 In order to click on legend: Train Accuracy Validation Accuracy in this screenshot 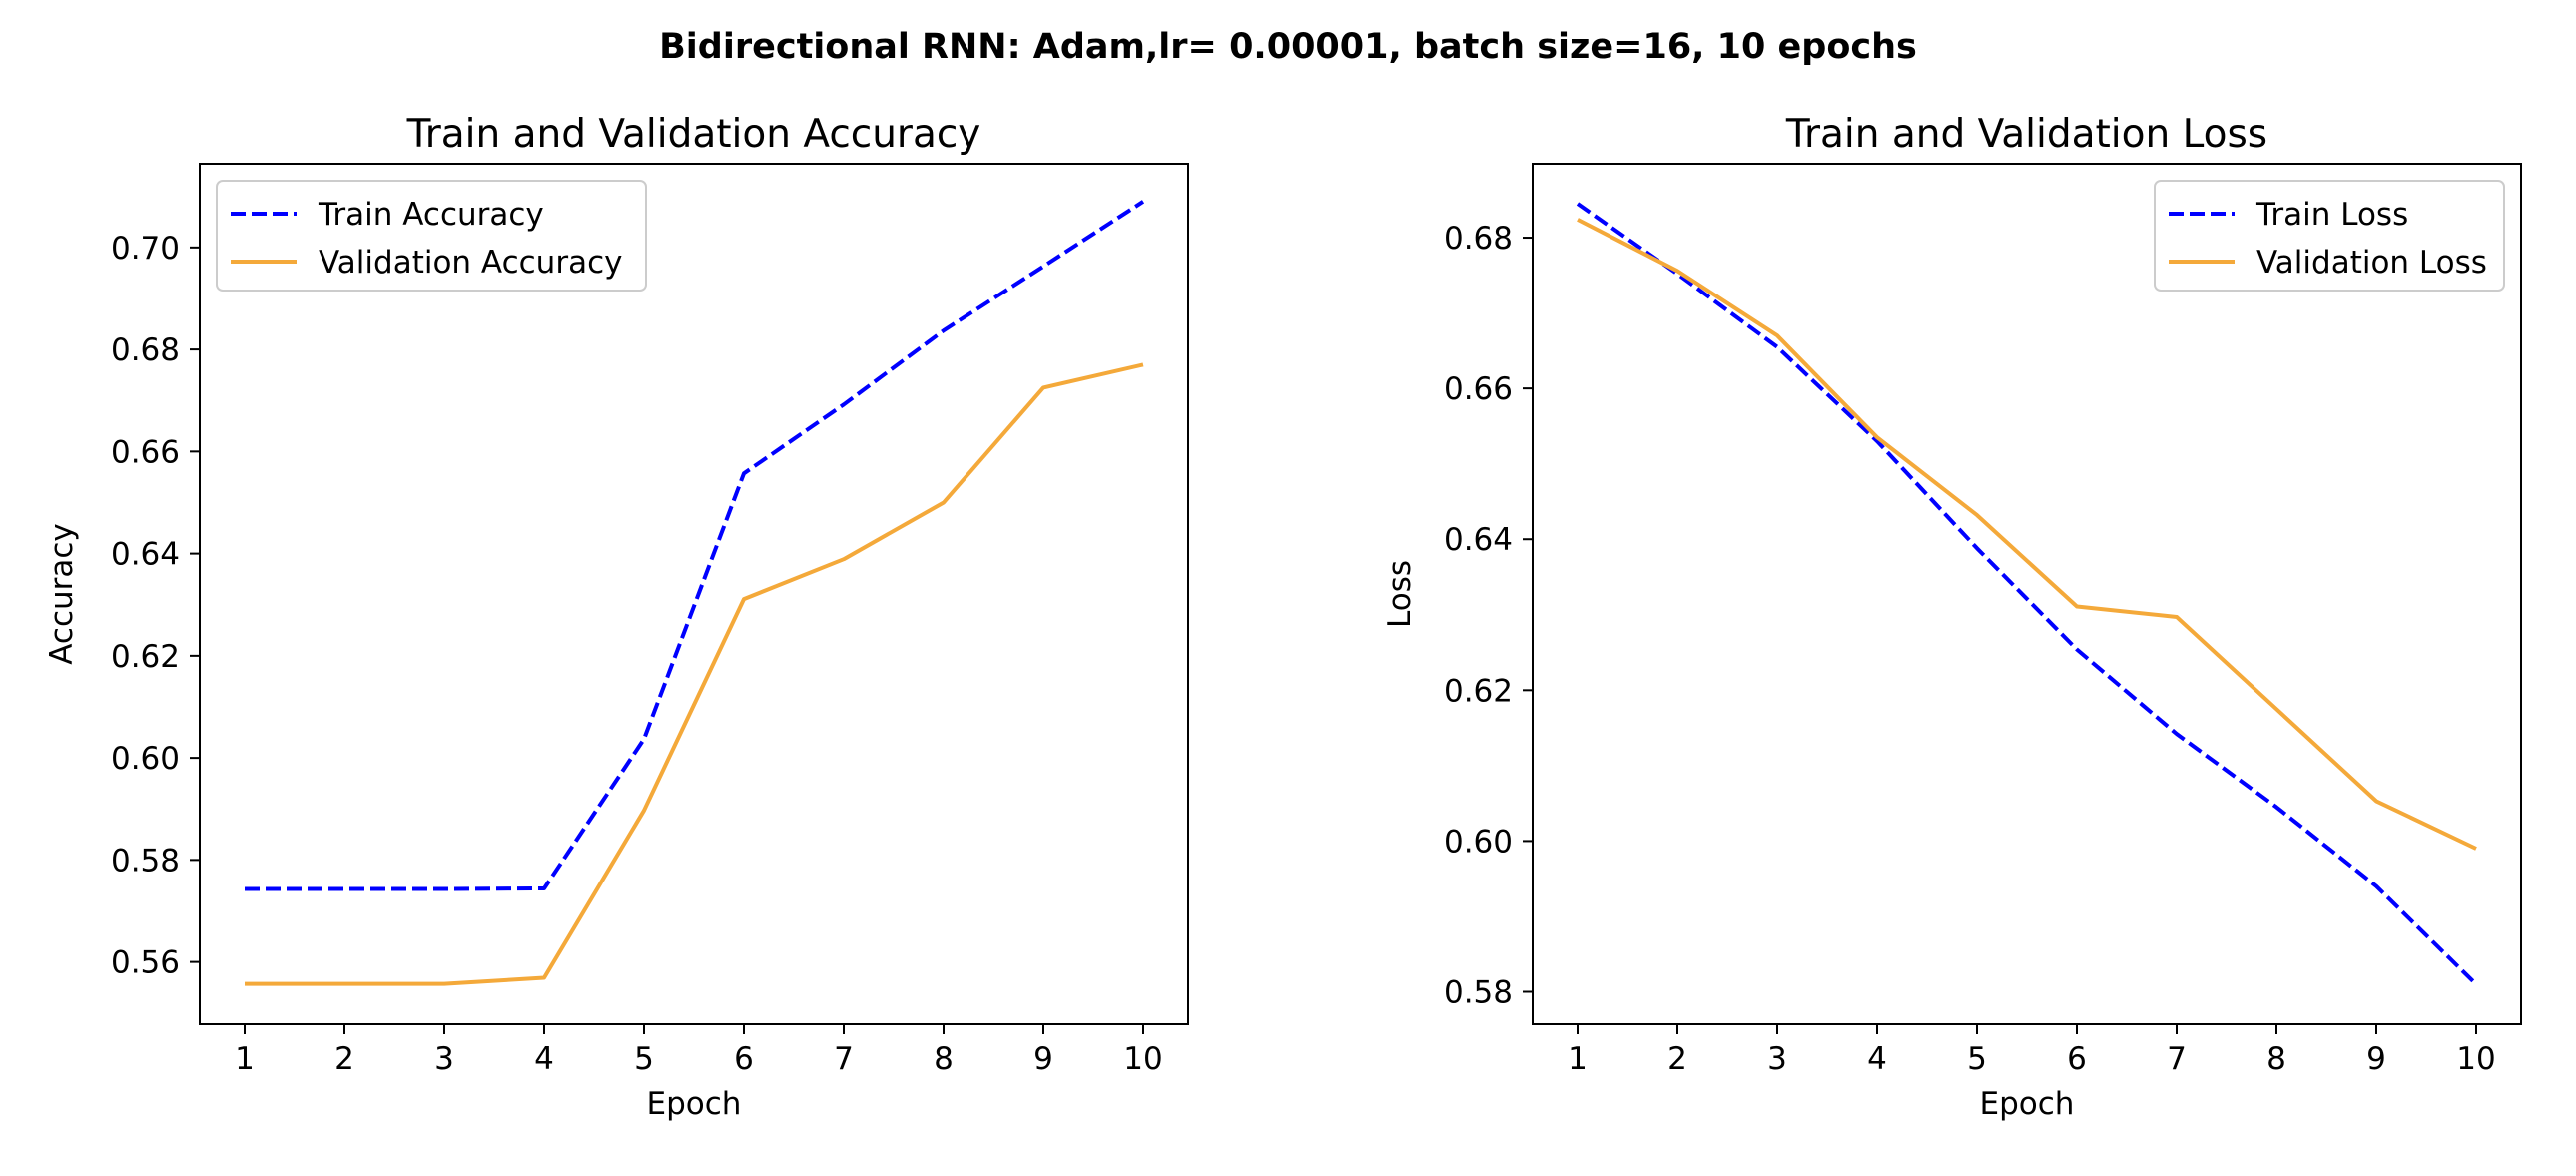, I will do `click(431, 236)`.